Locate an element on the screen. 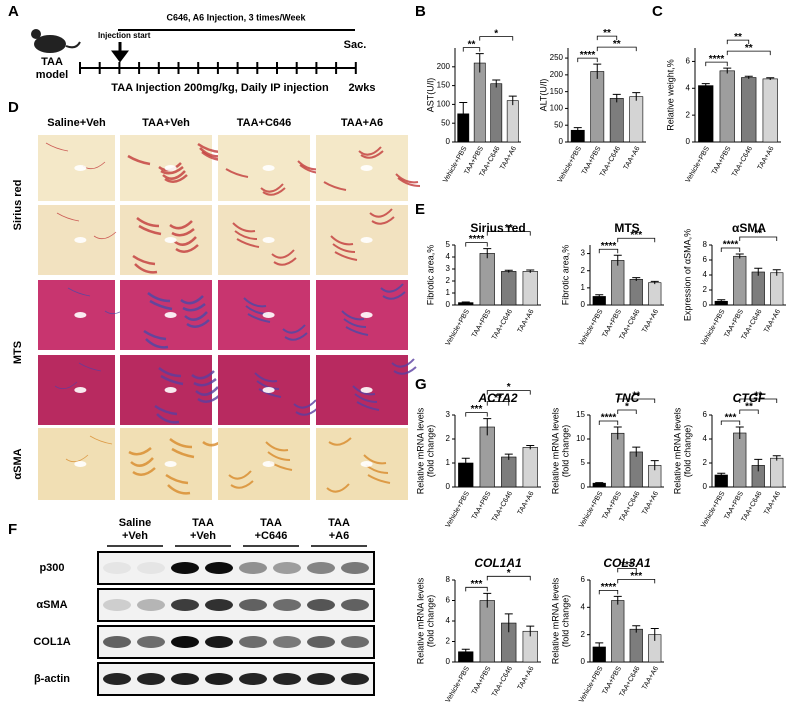  y-axis-label: (fold change) is located at coordinates (430, 621).